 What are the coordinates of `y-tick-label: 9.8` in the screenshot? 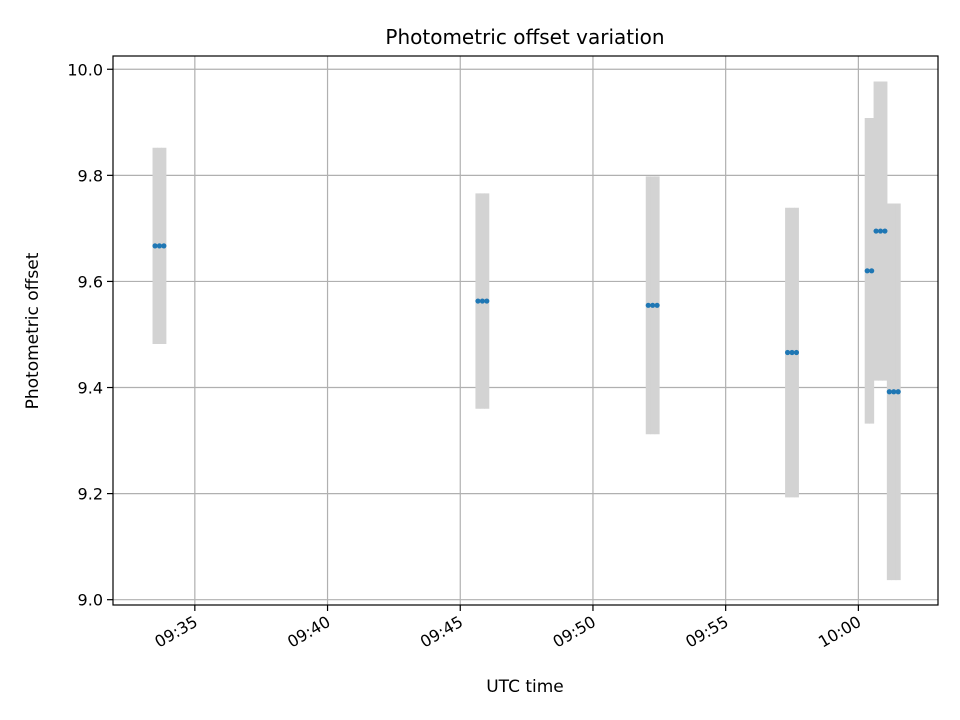 It's located at (90, 175).